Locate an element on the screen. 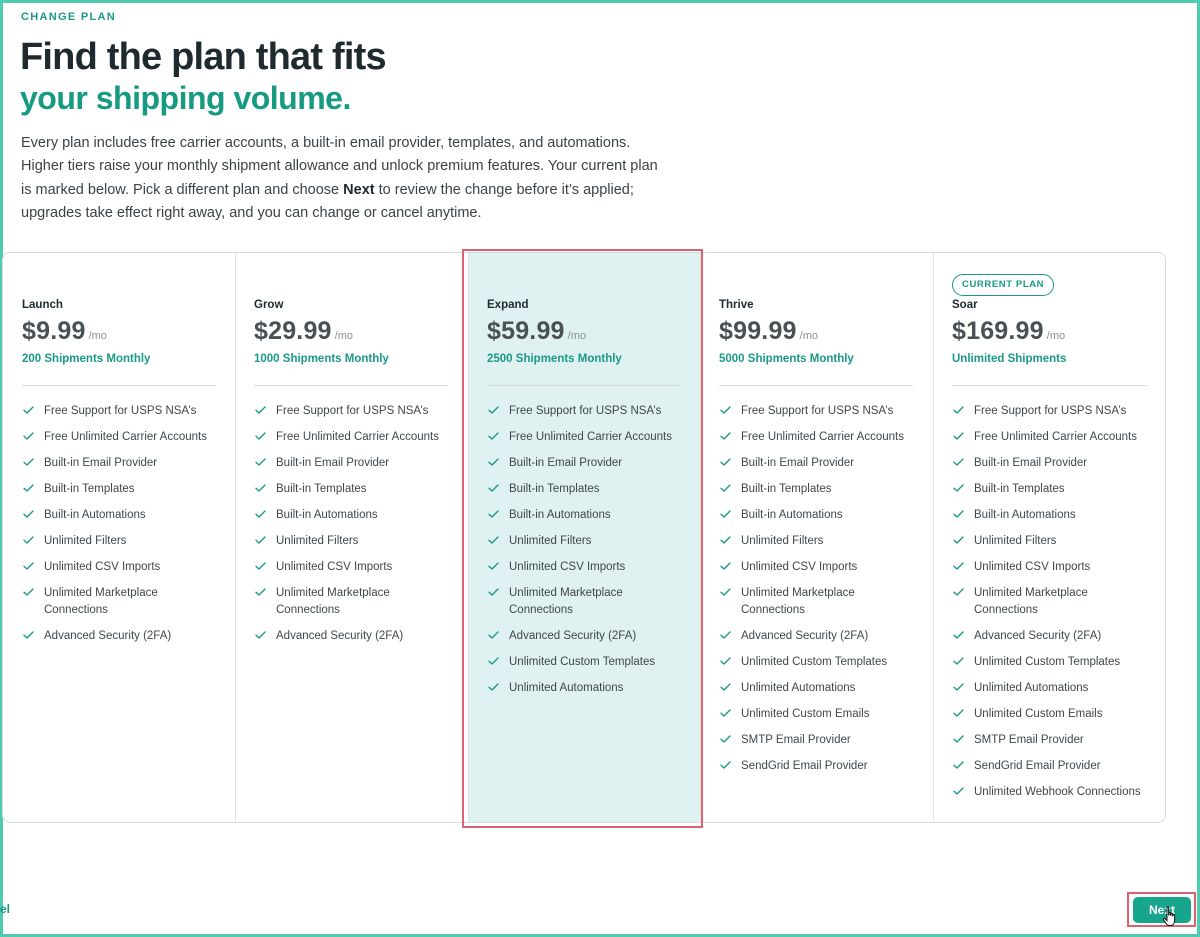 Image resolution: width=1200 pixels, height=937 pixels. plan-price-period: /mo is located at coordinates (577, 336).